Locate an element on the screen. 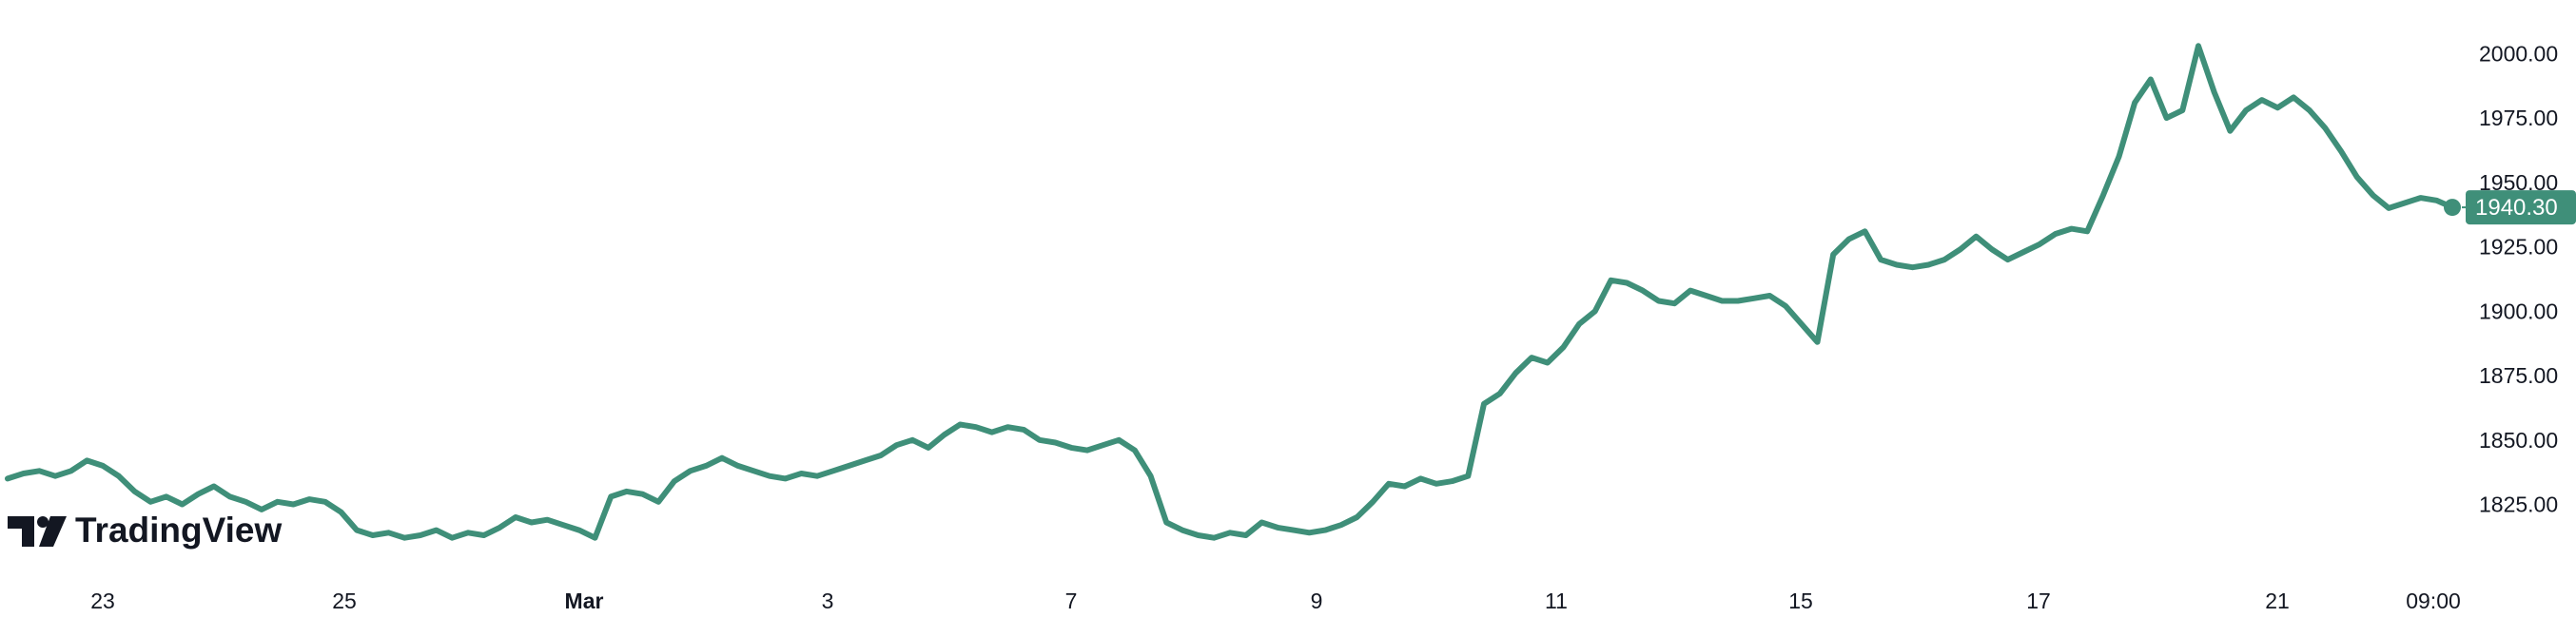 The width and height of the screenshot is (2576, 637). x-axis-tick-label: 7 is located at coordinates (1071, 601).